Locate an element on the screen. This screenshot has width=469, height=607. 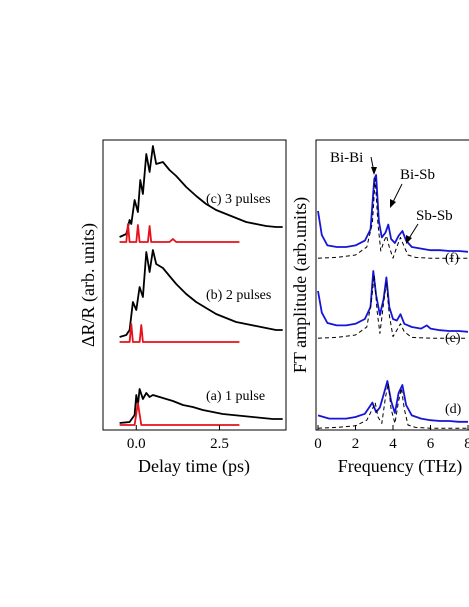
label-1-pulse: (a) 1 pulse is located at coordinates (235, 396).